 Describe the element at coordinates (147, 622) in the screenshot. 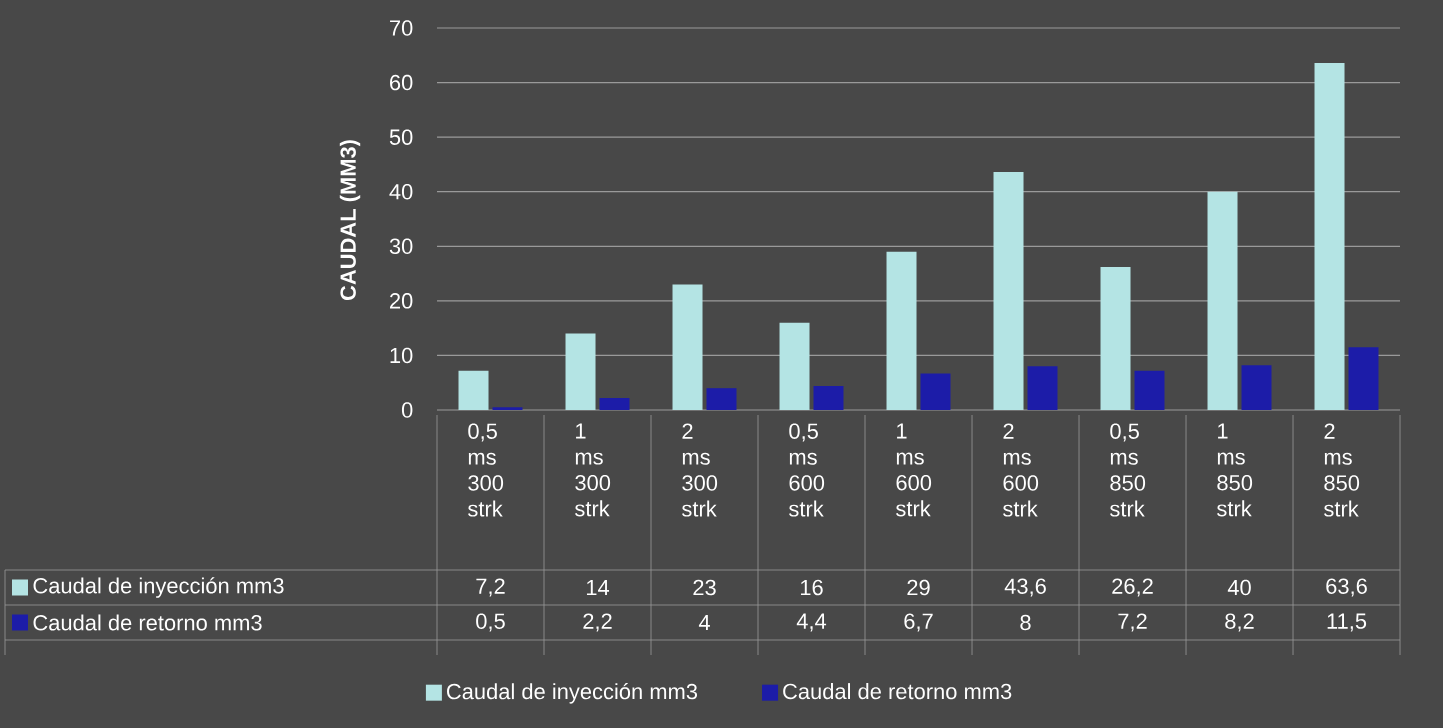

I see `text: Caudal de retorno mm3` at that location.